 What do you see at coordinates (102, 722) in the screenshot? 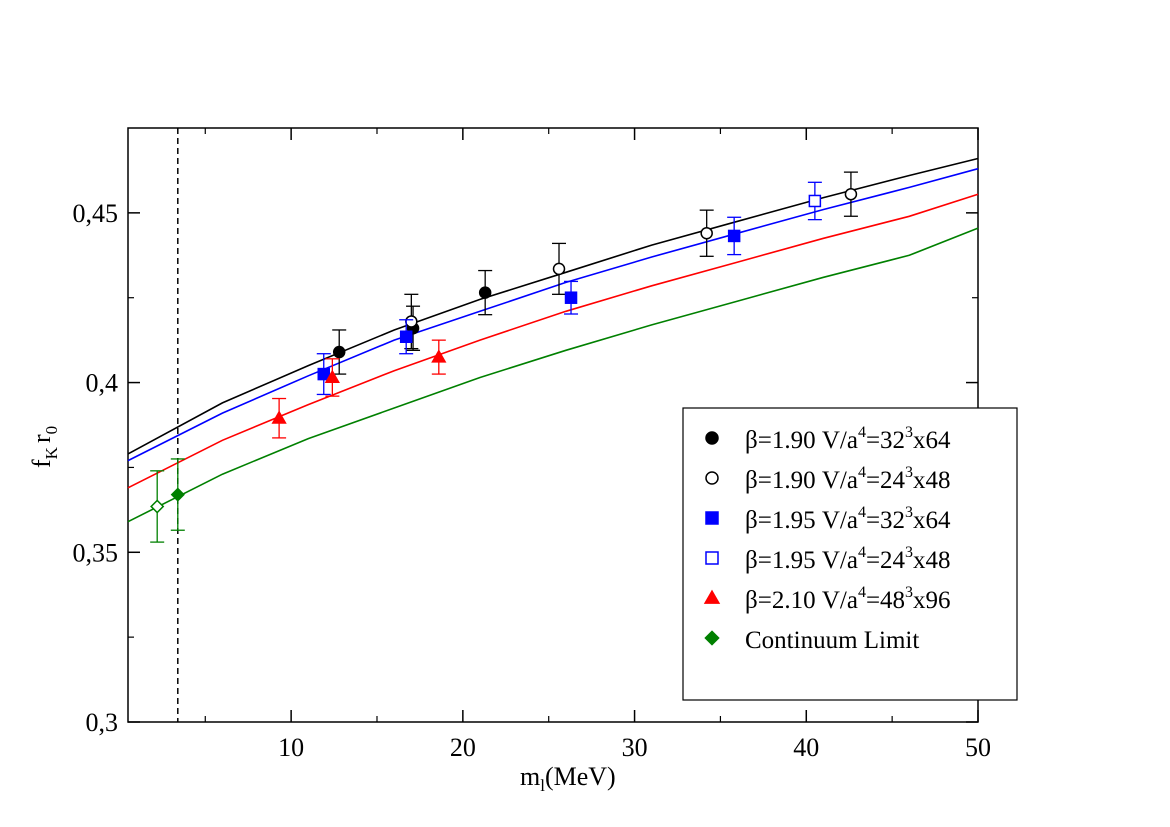
I see `y-tick-label: 0,3` at bounding box center [102, 722].